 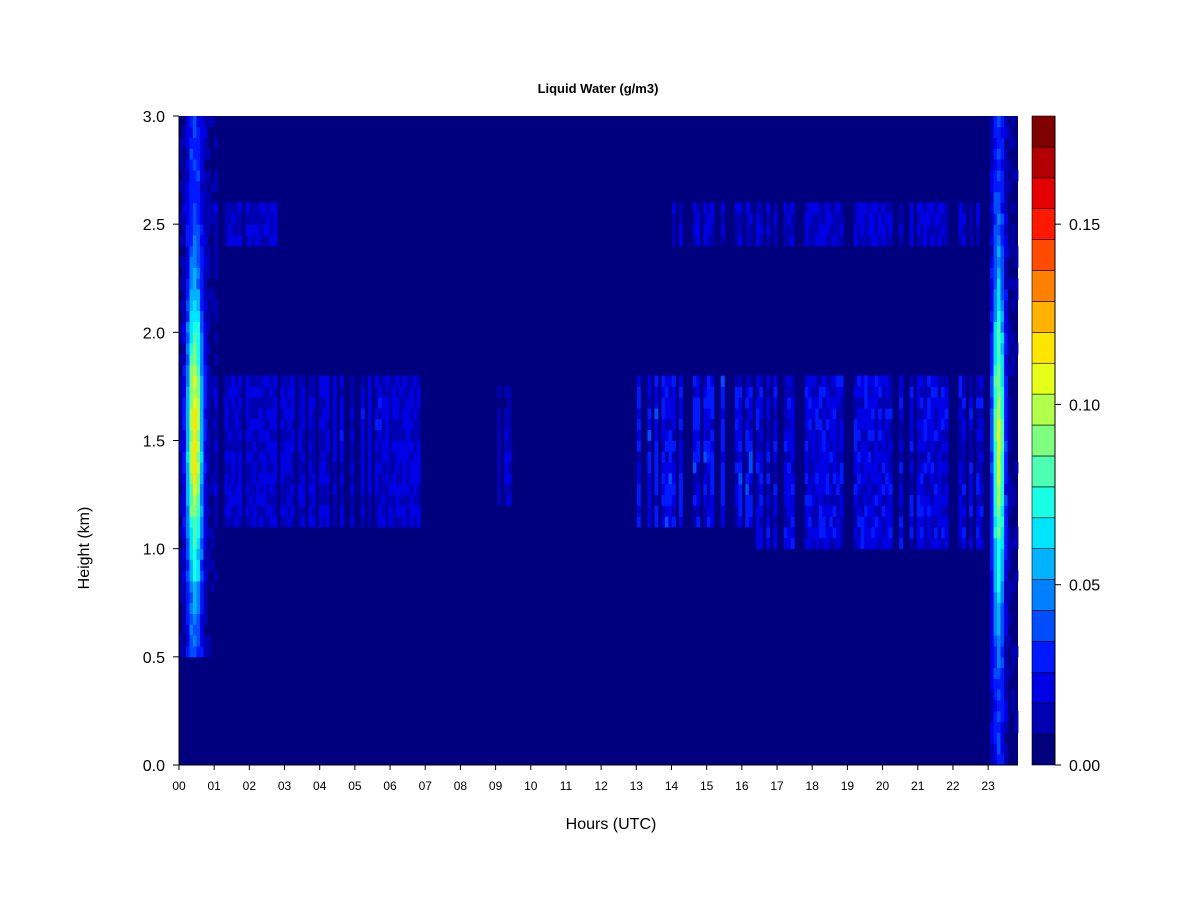 What do you see at coordinates (84, 548) in the screenshot?
I see `y-axis-label: Height (km)` at bounding box center [84, 548].